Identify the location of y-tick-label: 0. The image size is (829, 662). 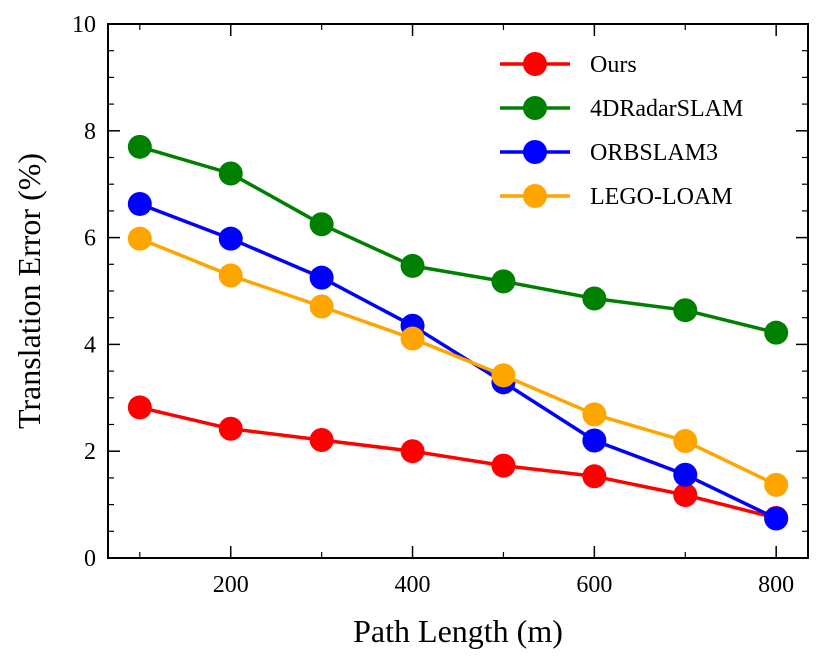
(90, 559).